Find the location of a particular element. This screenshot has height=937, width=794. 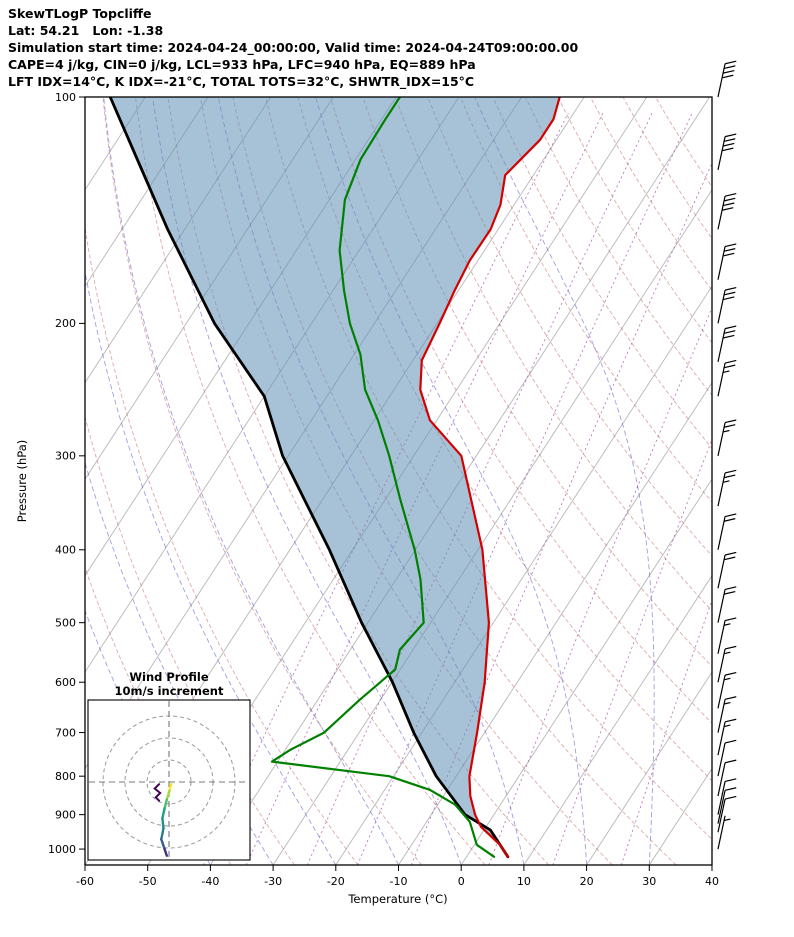

temperature-curve is located at coordinates (490, 477).